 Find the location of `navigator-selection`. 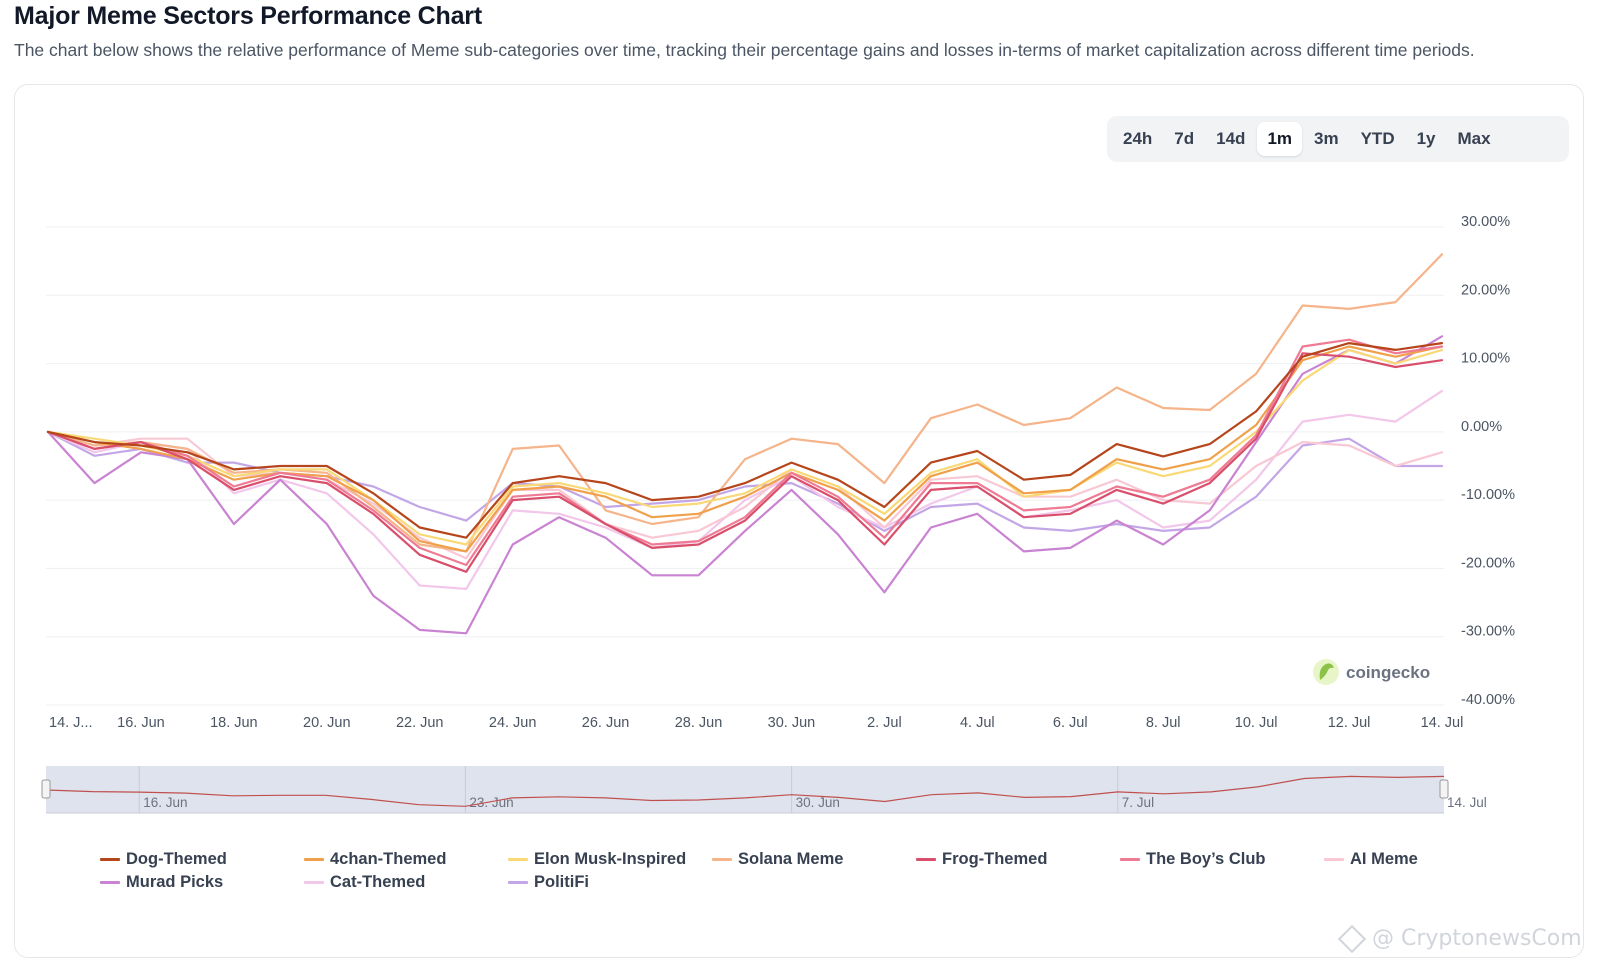

navigator-selection is located at coordinates (745, 789).